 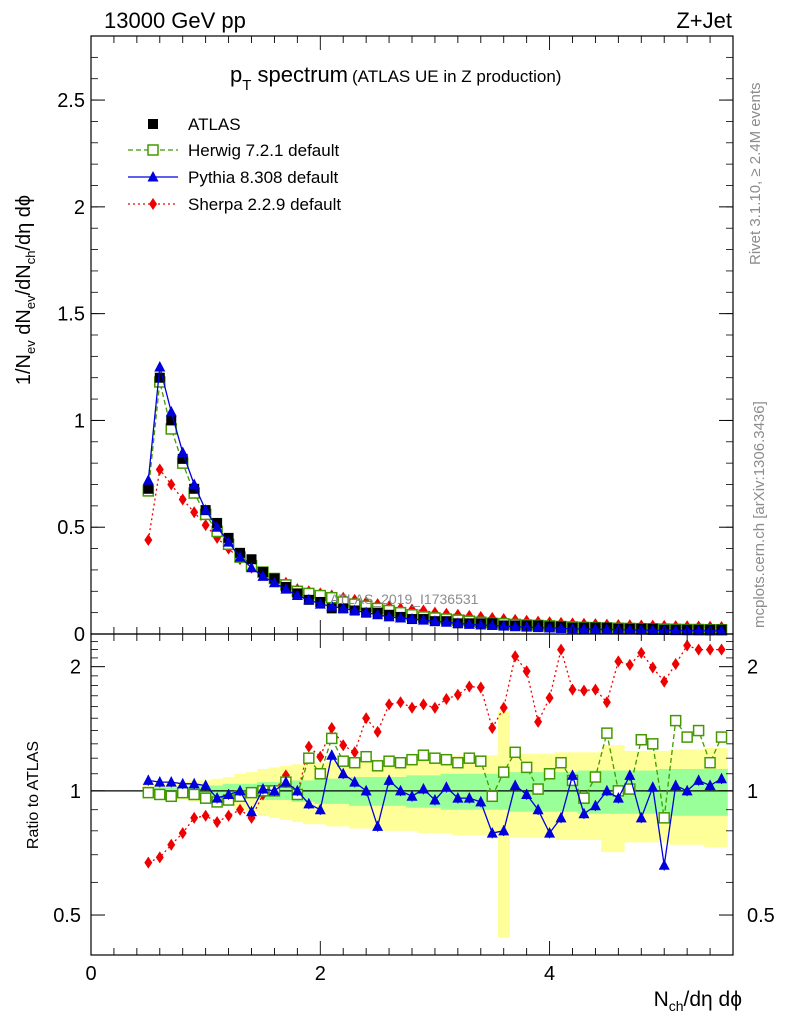 I want to click on x-tick-label: 0, so click(x=90, y=974).